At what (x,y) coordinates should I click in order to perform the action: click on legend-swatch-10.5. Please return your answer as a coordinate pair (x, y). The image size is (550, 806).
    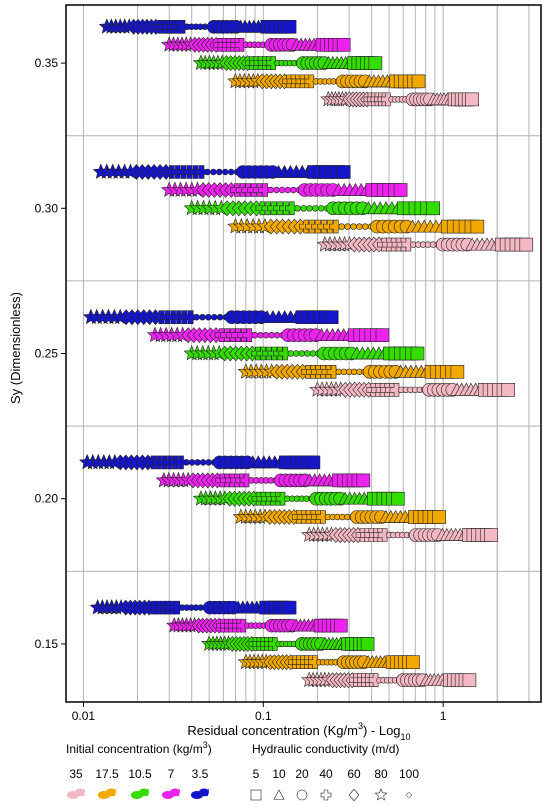
    Looking at the image, I should click on (140, 793).